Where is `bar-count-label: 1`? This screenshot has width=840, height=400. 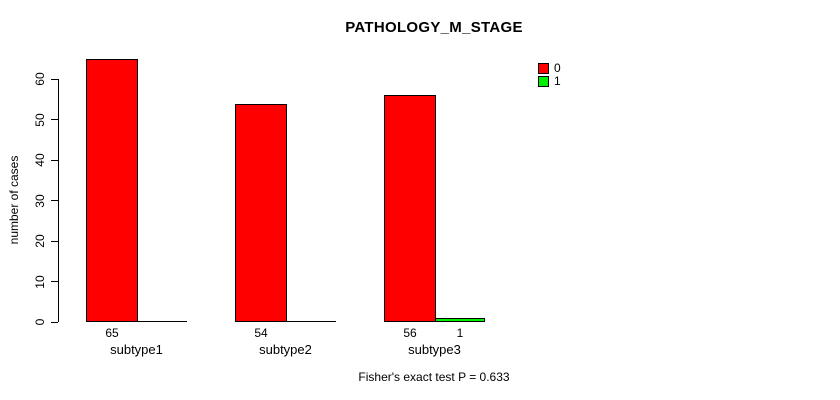
bar-count-label: 1 is located at coordinates (460, 333).